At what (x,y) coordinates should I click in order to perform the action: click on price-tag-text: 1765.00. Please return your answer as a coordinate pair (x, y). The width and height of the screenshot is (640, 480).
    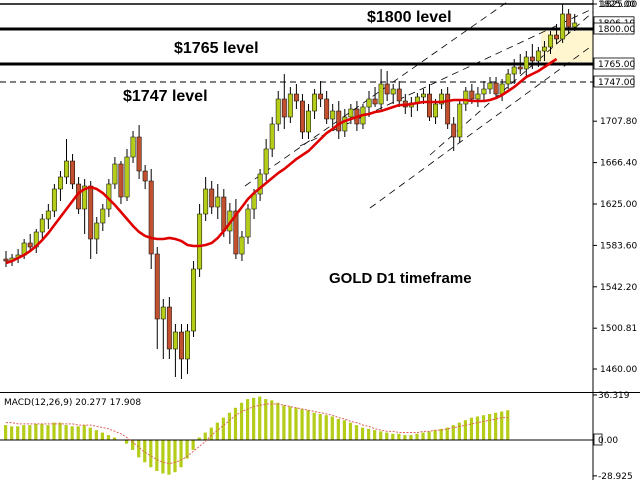
    Looking at the image, I should click on (616, 65).